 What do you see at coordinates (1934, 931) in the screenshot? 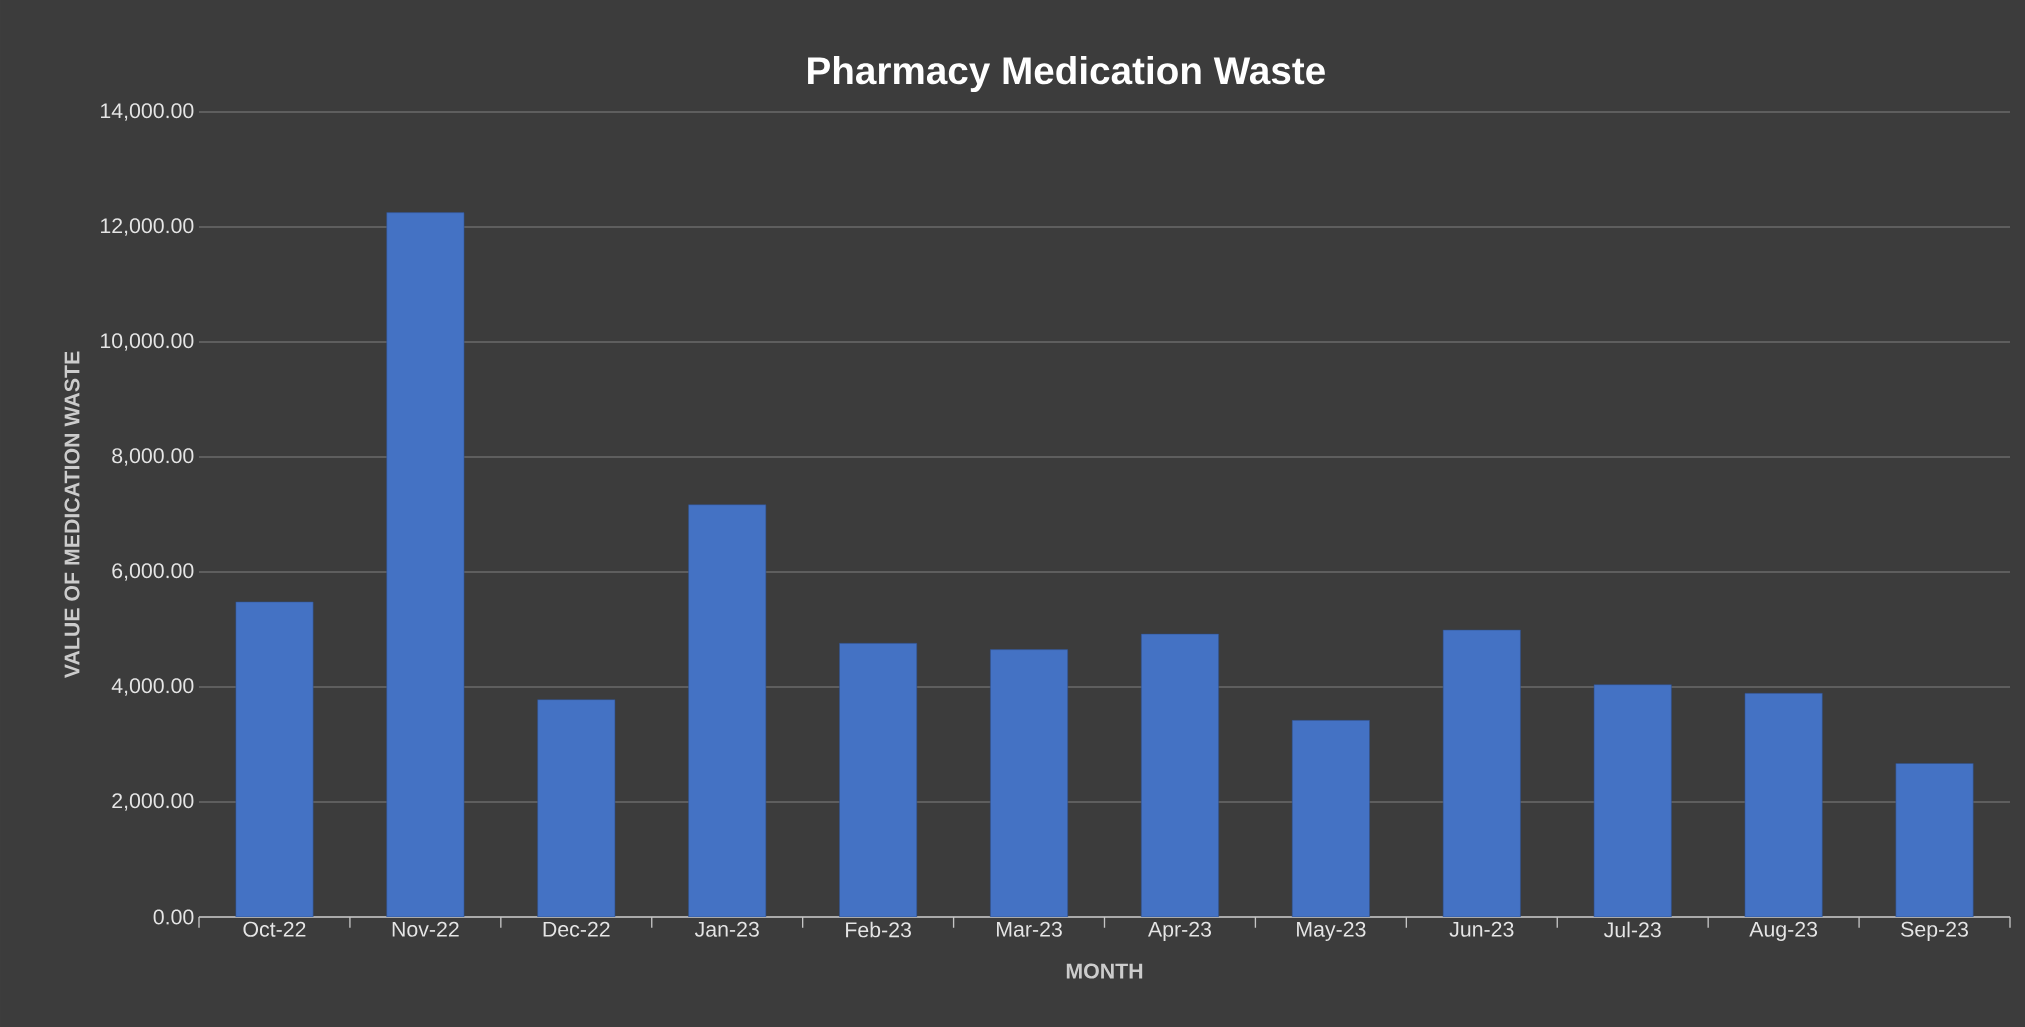
I see `x-tick-label: Sep-23` at bounding box center [1934, 931].